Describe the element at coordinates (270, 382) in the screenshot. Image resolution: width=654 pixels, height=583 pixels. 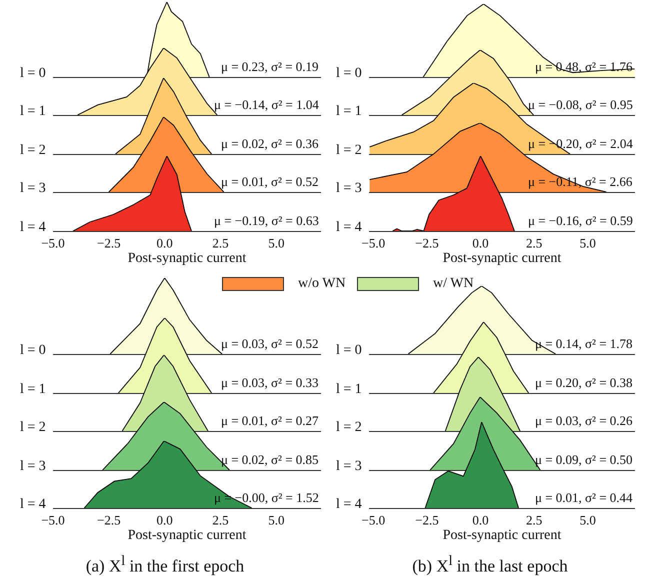
I see `annotation: μ = 0.03, σ² = 0.33` at that location.